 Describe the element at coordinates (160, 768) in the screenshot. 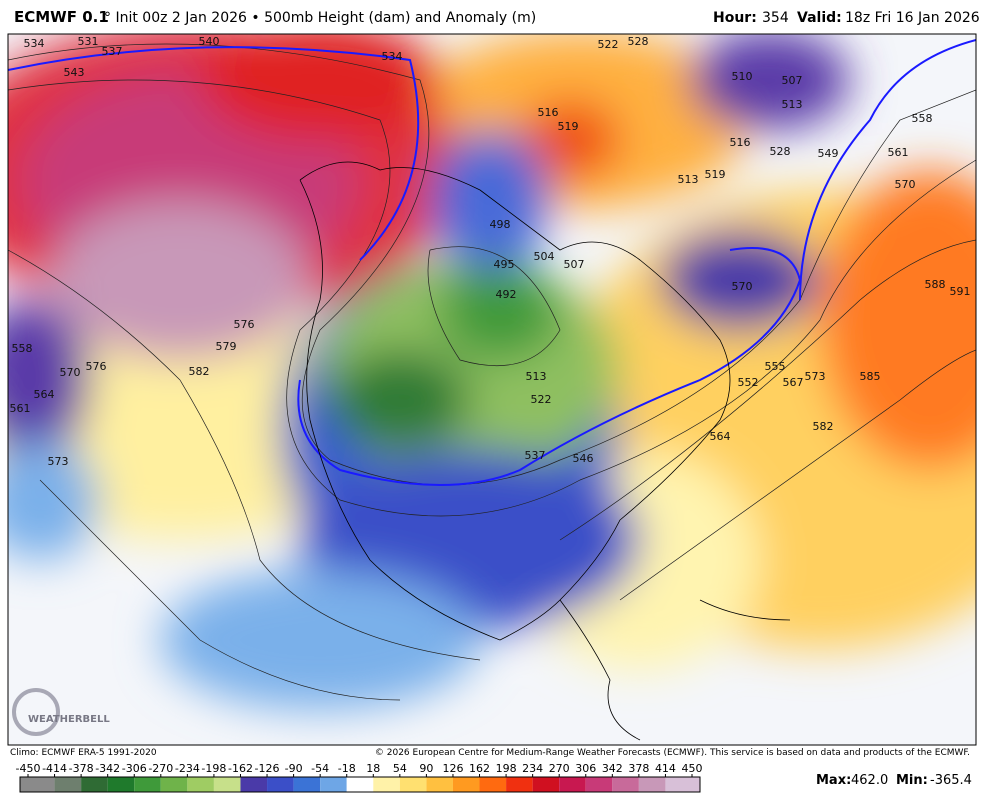

I see `colorbar-label: -270` at that location.